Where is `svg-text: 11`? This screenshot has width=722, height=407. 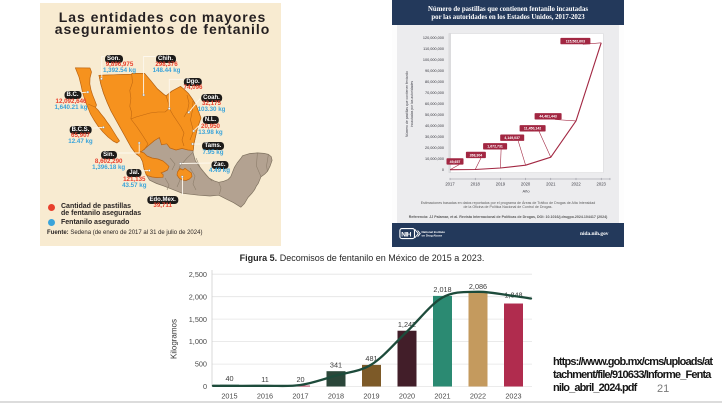 svg-text: 11 is located at coordinates (265, 379).